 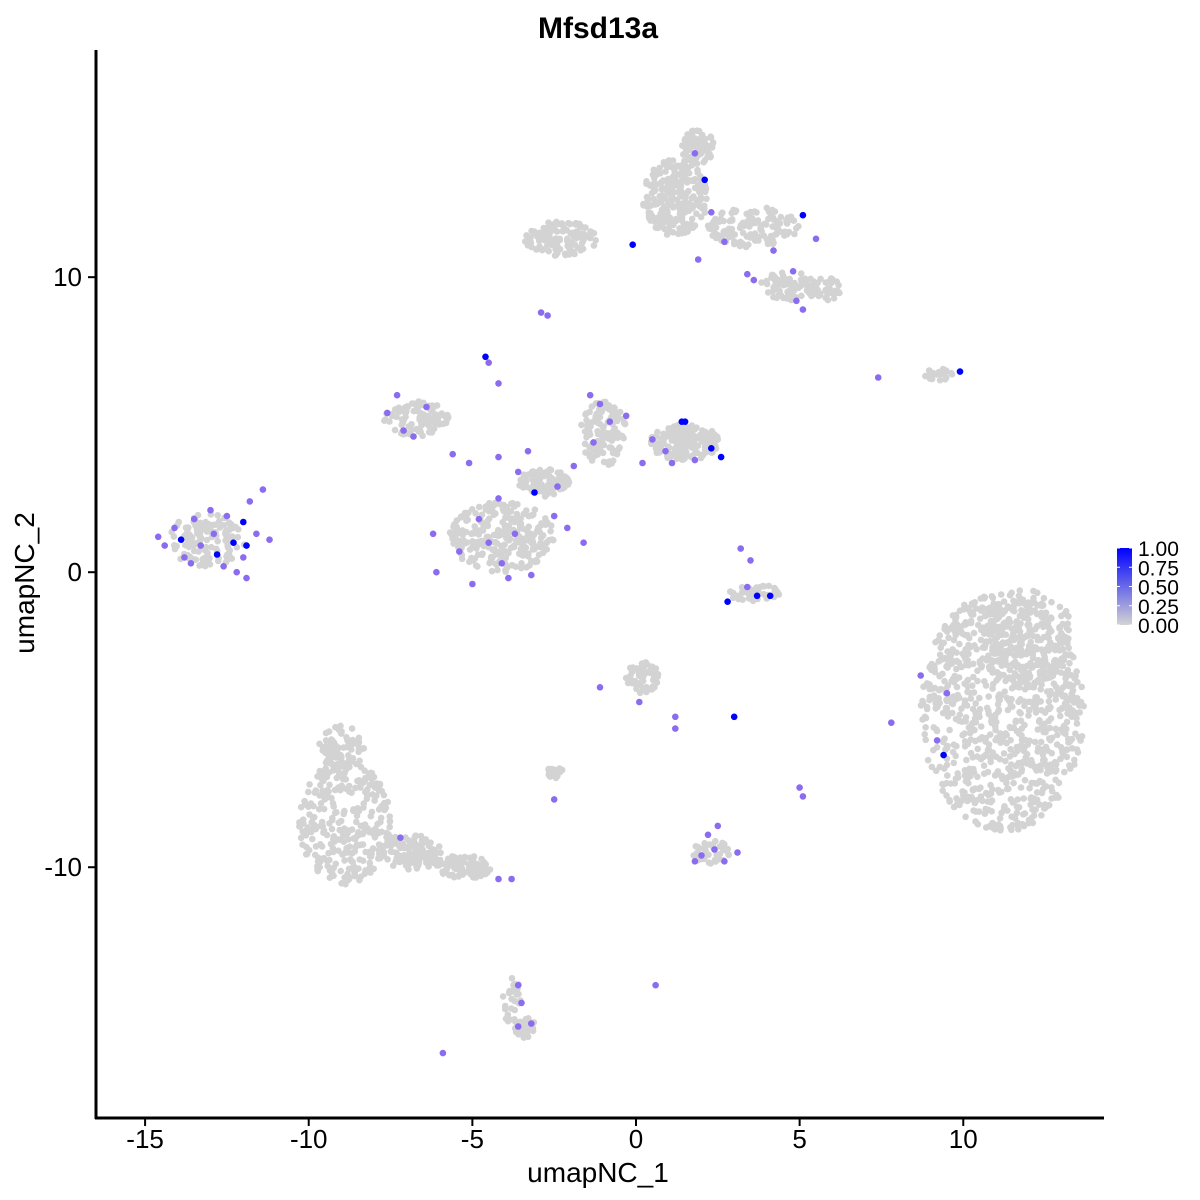 What do you see at coordinates (598, 1172) in the screenshot?
I see `x-axis-label: umapNC_1` at bounding box center [598, 1172].